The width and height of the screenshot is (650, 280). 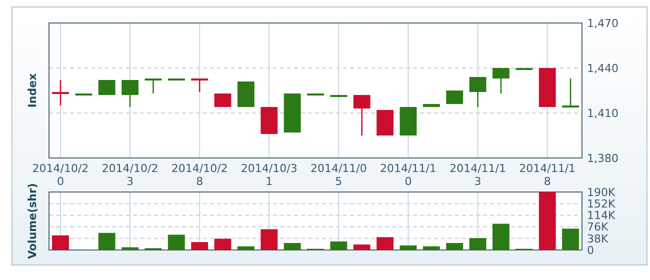 What do you see at coordinates (32, 90) in the screenshot?
I see `y-axis-title: Index` at bounding box center [32, 90].